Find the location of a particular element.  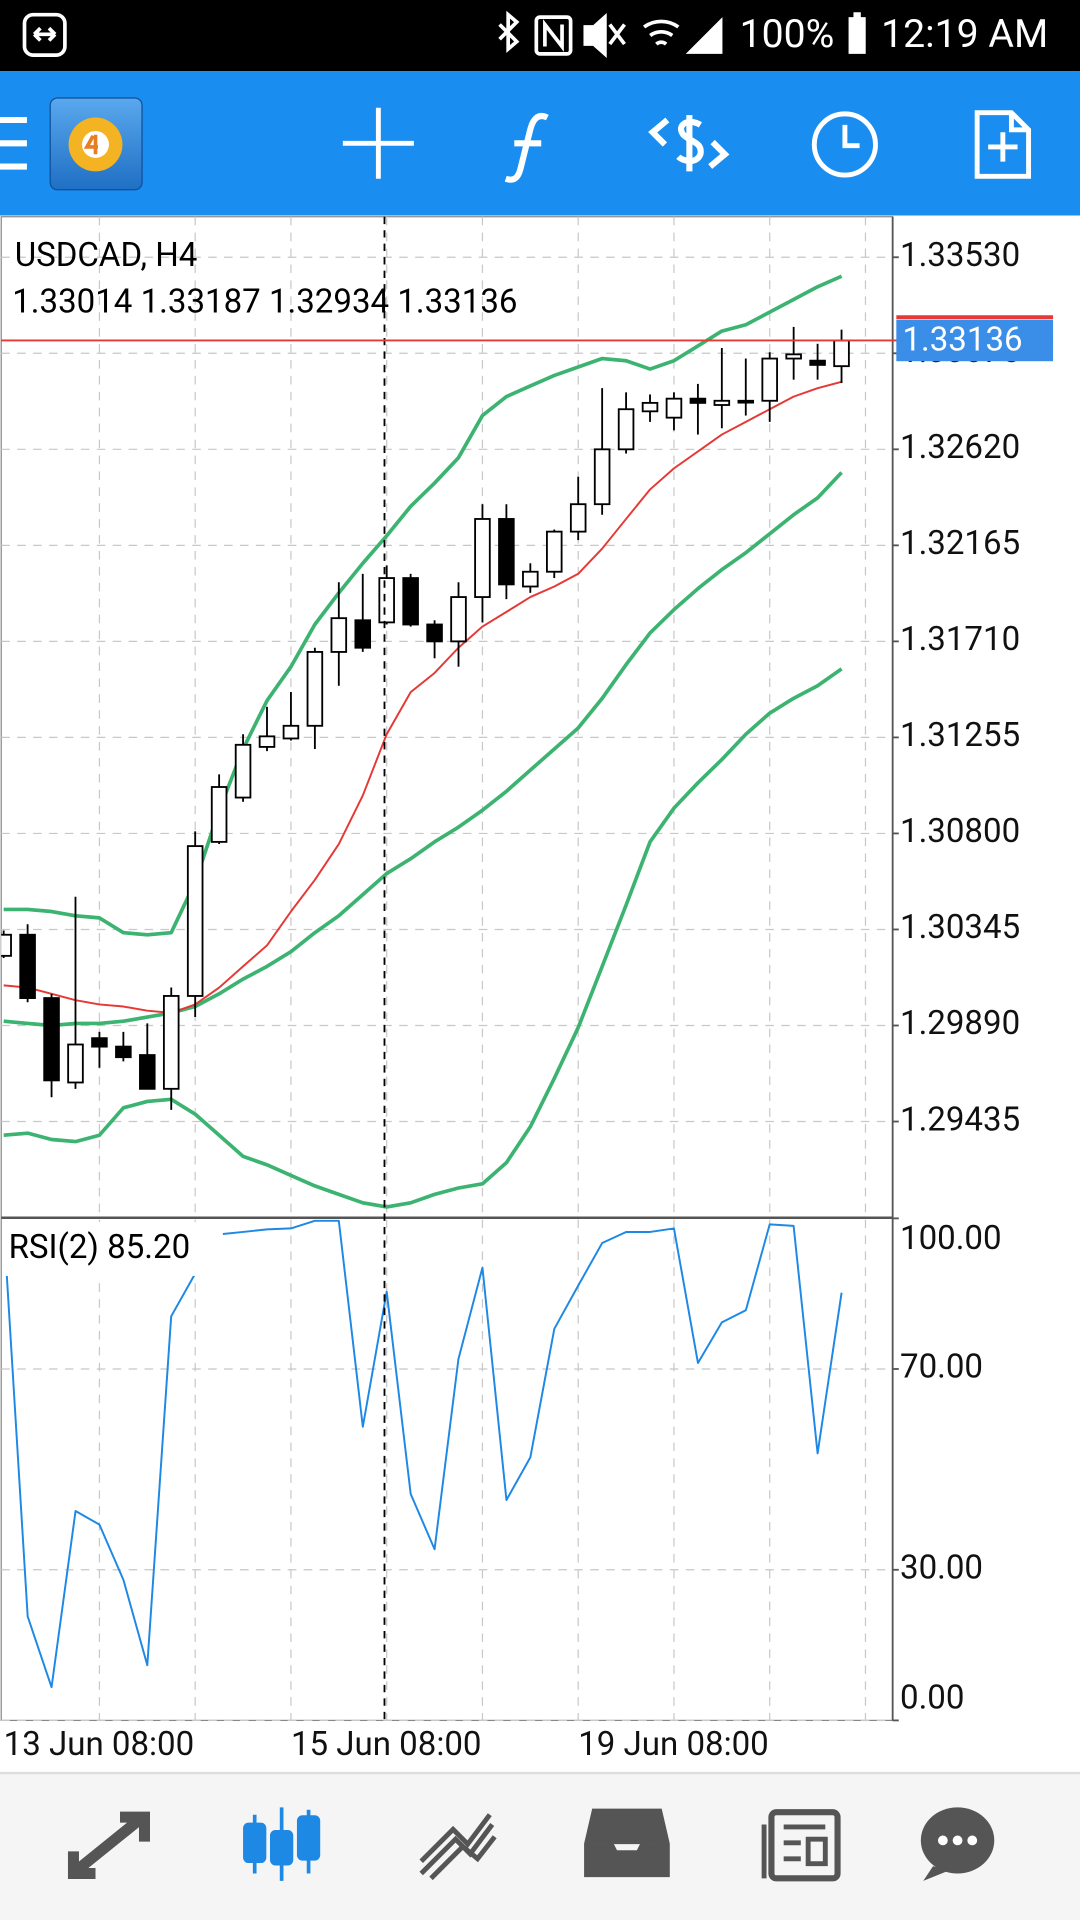

battery-tip is located at coordinates (857, 15).